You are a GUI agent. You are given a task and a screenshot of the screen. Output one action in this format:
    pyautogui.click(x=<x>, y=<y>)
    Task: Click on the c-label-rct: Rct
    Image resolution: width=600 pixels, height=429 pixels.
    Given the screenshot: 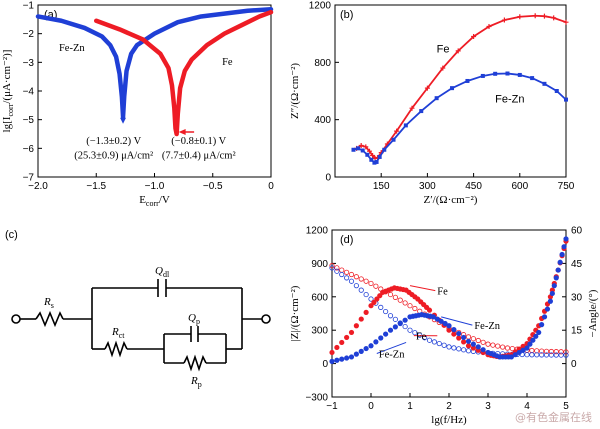 What is the action you would take?
    pyautogui.click(x=118, y=333)
    